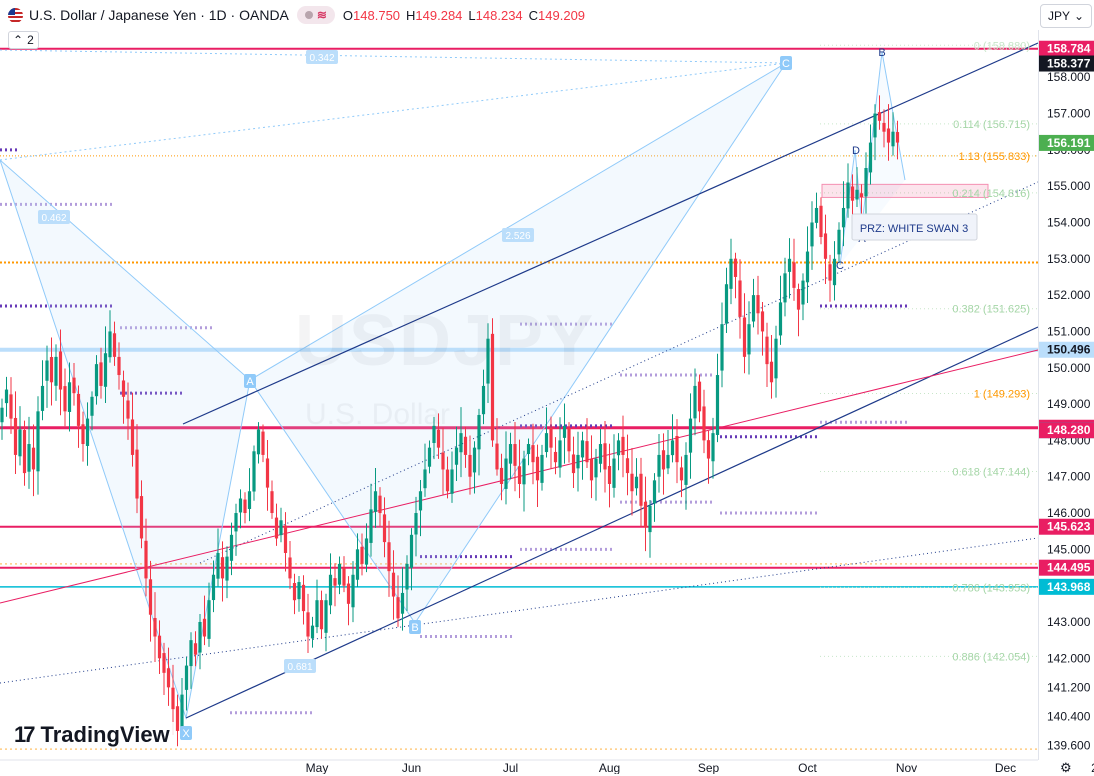 Image resolution: width=1094 pixels, height=776 pixels. I want to click on pattern-point-box, so click(415, 627).